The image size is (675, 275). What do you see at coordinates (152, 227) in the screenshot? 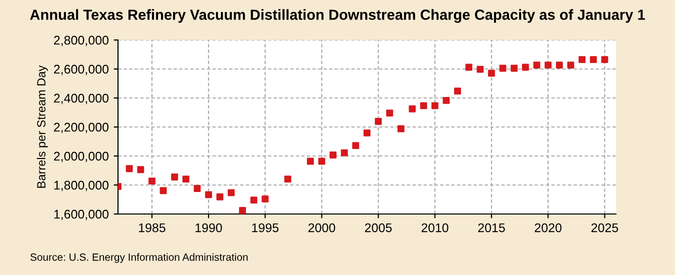
I see `x-tick-label: 1985` at bounding box center [152, 227].